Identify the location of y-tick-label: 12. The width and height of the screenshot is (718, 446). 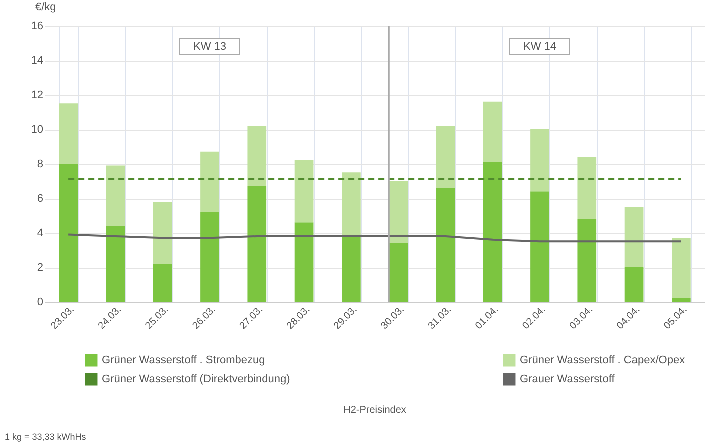
(37, 96).